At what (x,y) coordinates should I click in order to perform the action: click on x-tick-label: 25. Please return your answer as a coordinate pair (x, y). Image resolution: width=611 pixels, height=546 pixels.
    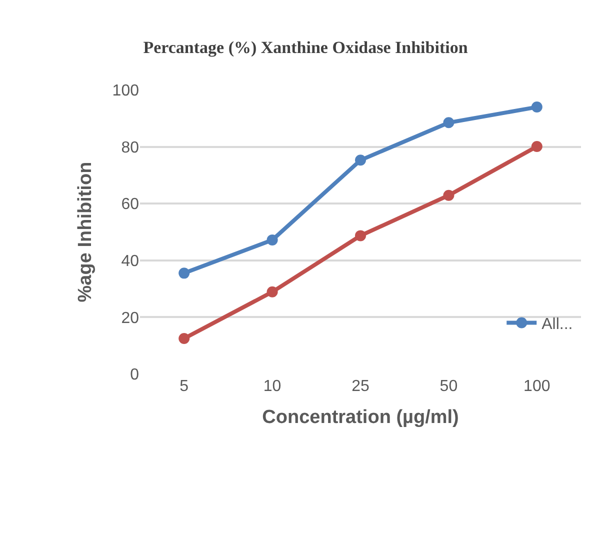
    Looking at the image, I should click on (361, 386).